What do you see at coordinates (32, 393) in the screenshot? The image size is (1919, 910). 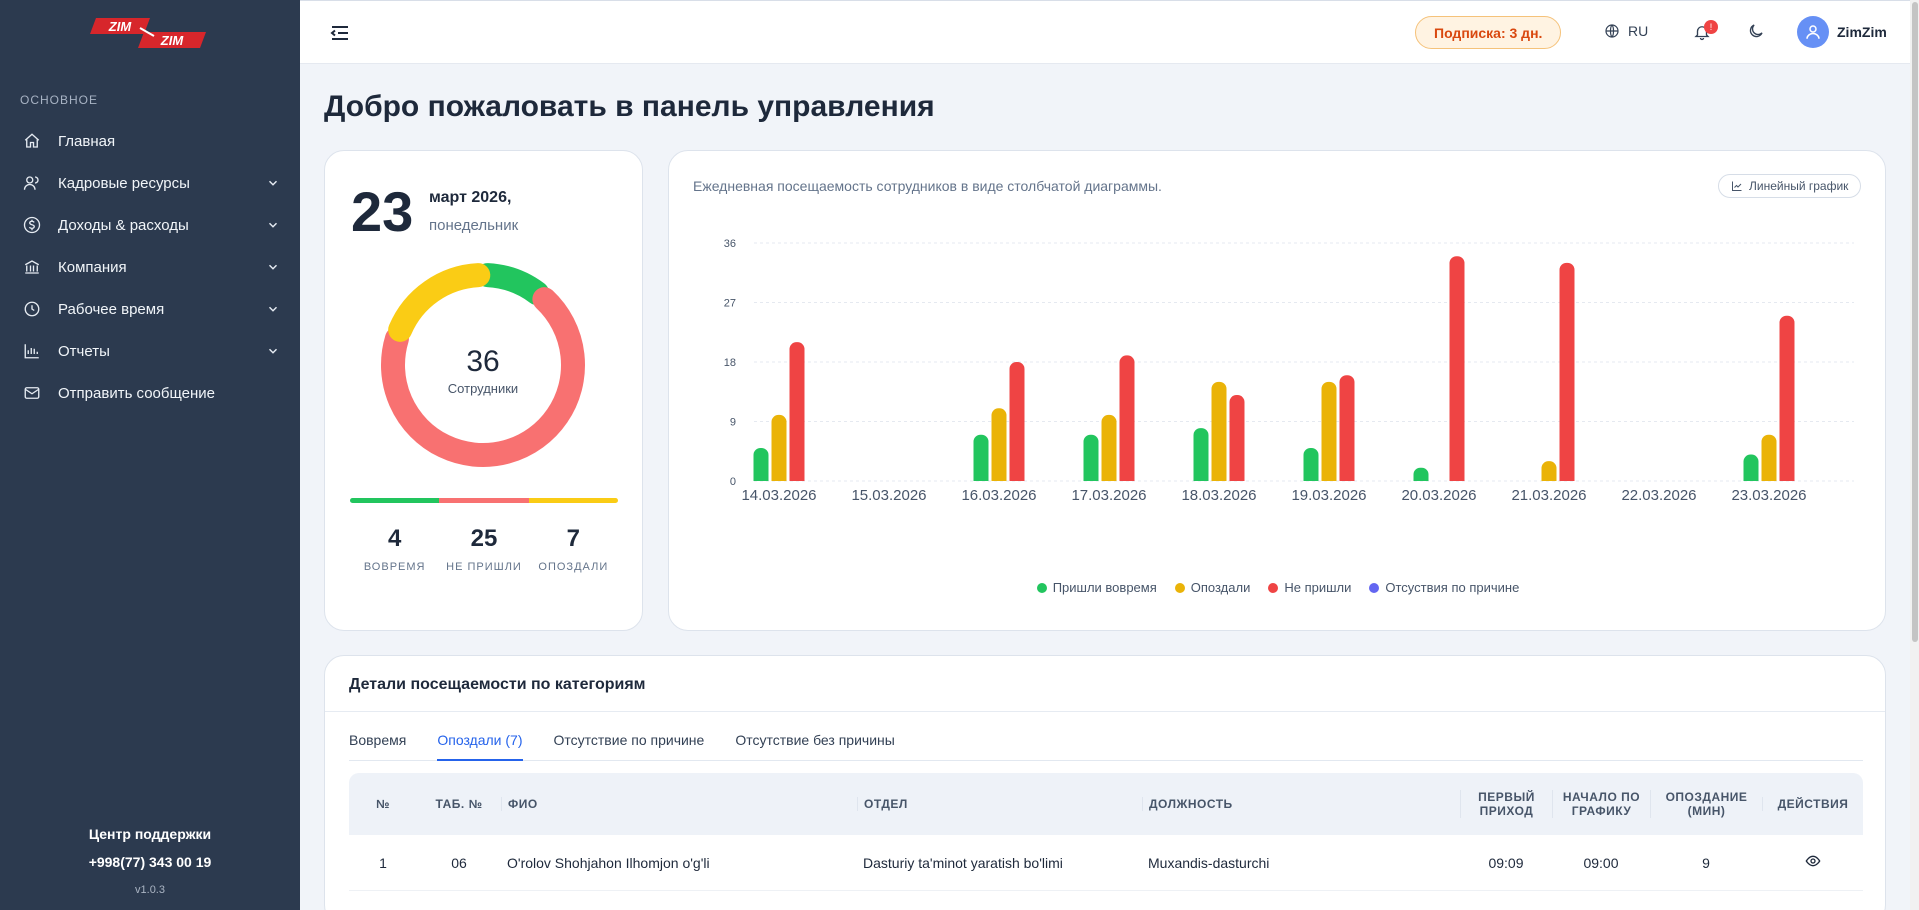 I see `mail-icon` at bounding box center [32, 393].